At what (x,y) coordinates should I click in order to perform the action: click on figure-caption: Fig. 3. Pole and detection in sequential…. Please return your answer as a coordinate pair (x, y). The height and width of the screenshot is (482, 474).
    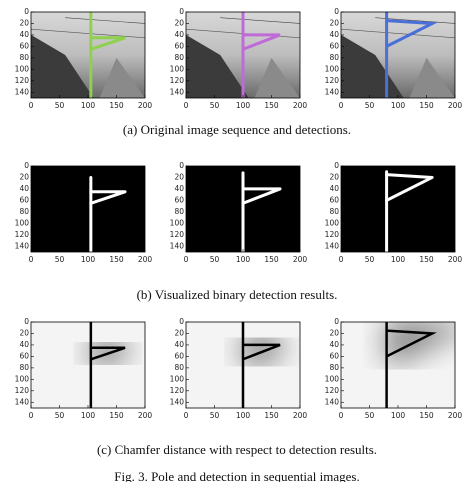
    Looking at the image, I should click on (237, 475).